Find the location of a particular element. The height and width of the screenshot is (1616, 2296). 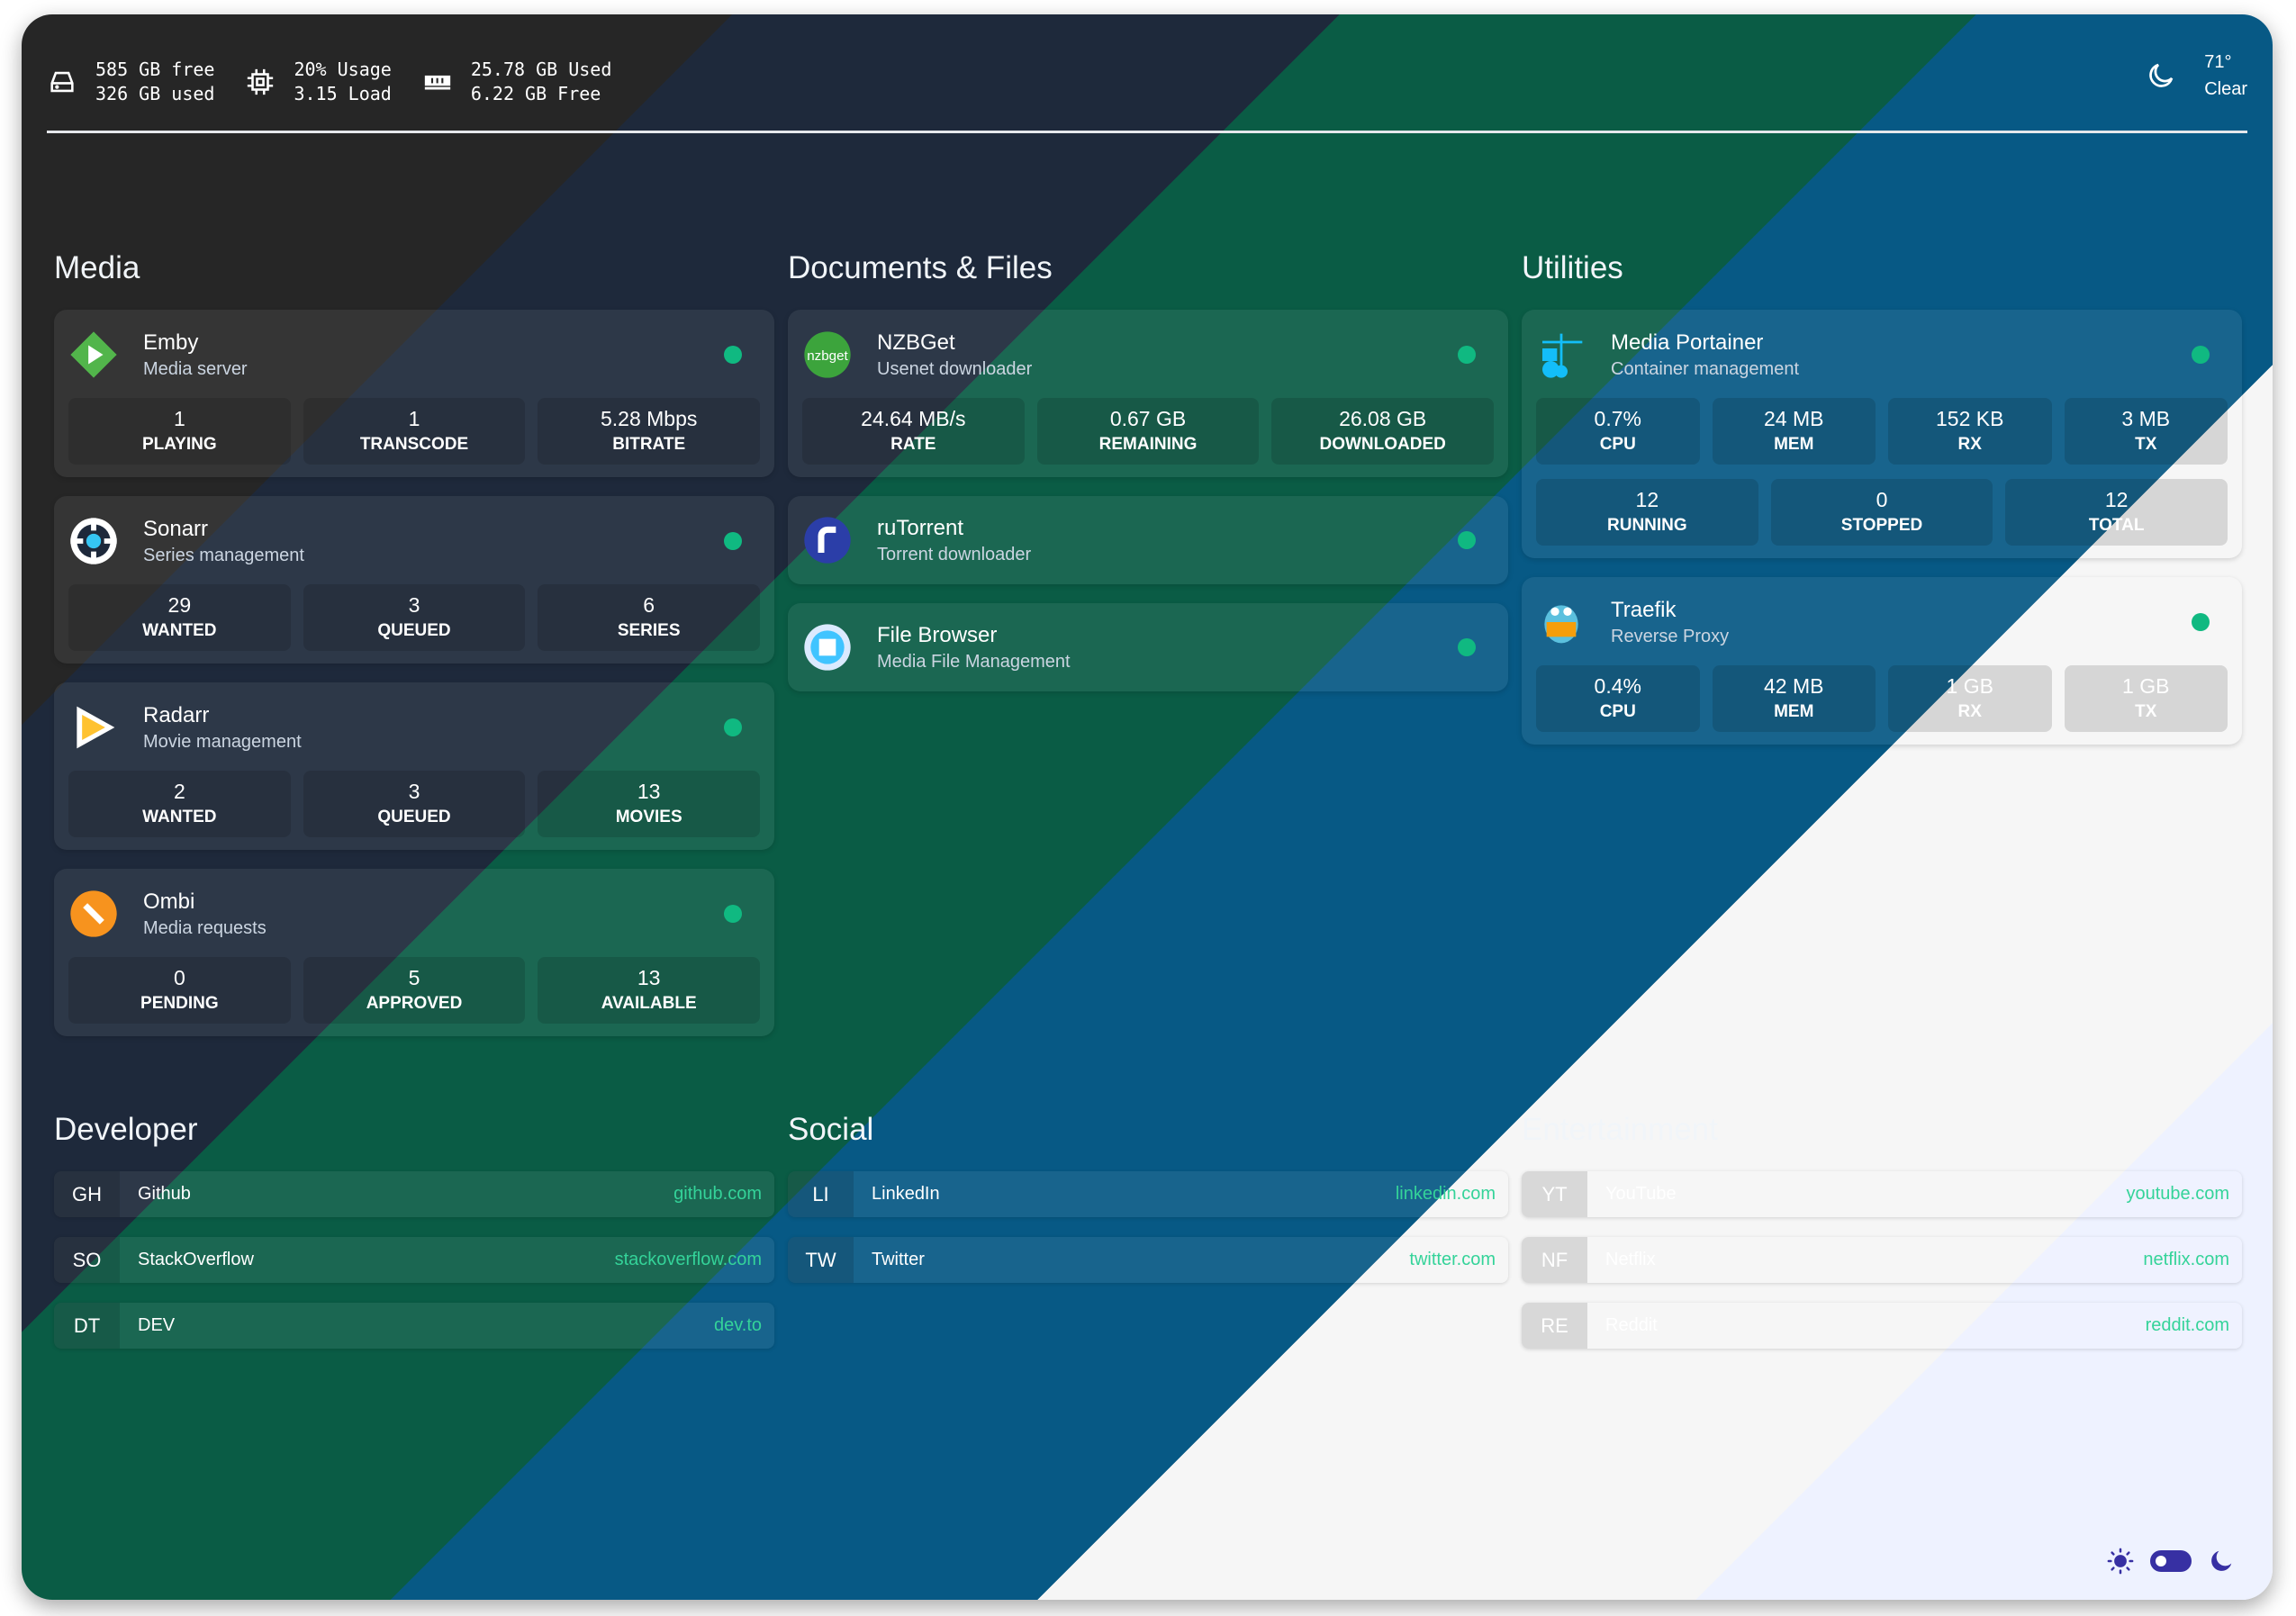

disk-widget: 585 GB free 326 GB used is located at coordinates (130, 82).